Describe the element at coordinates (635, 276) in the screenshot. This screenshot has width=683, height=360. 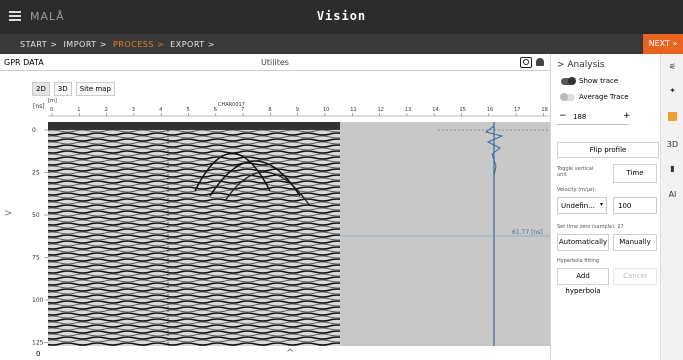
I see `cancel-button: Cancel` at that location.